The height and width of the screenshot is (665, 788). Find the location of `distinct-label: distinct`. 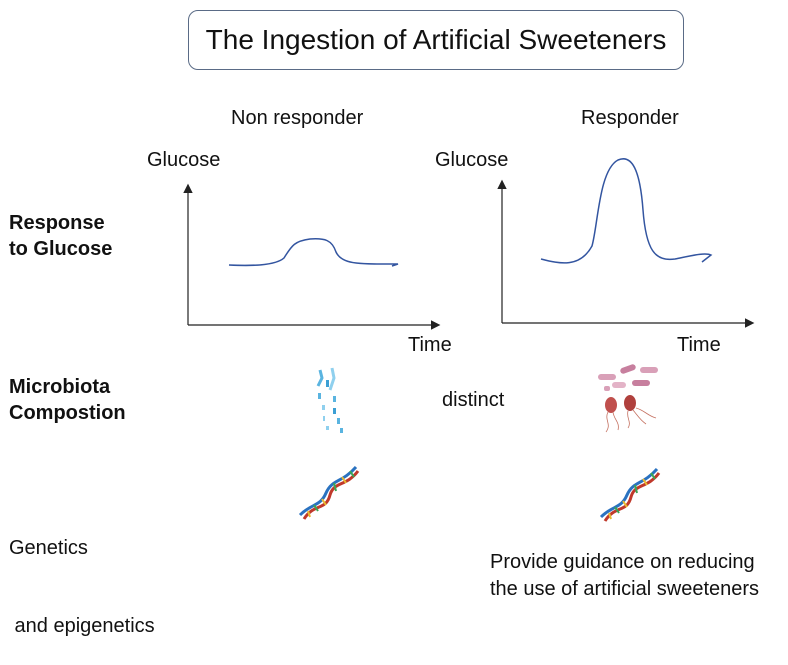

distinct-label: distinct is located at coordinates (473, 400).